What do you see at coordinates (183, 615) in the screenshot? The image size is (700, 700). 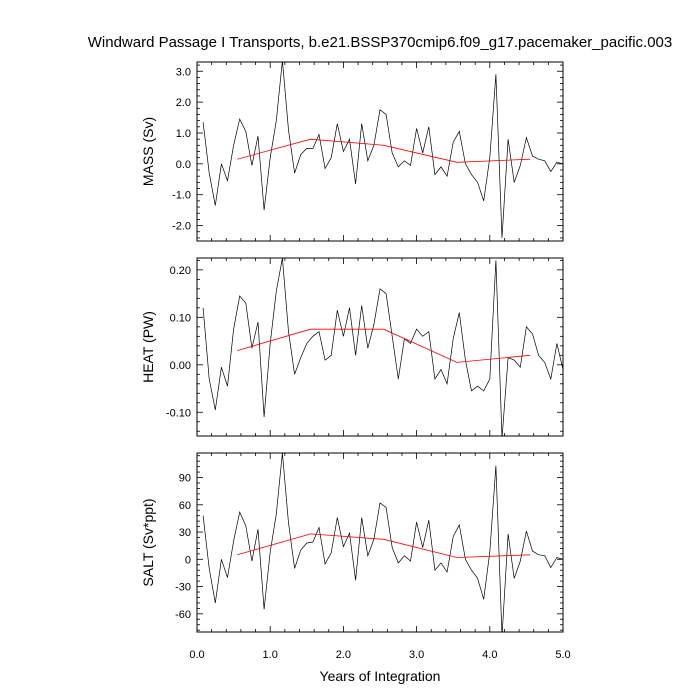 I see `y-tick-label: -60` at bounding box center [183, 615].